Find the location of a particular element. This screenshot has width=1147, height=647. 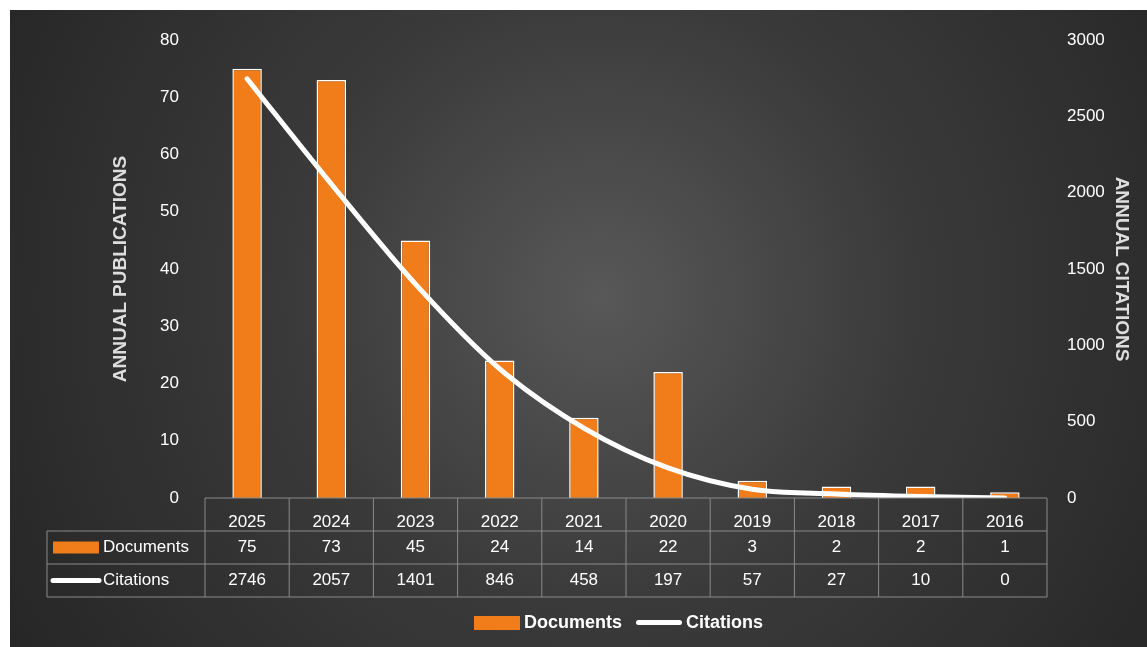

x-tick-label: 2016 is located at coordinates (1004, 521).